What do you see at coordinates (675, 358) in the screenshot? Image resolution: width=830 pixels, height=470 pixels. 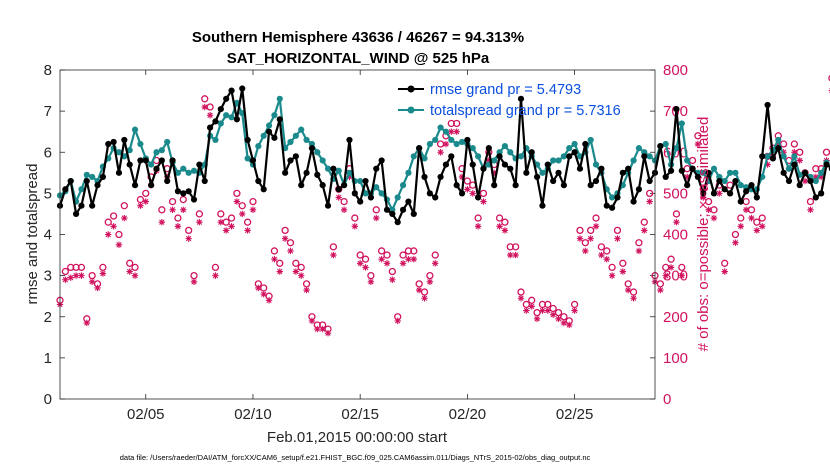 I see `y-tick-label-right: 100` at bounding box center [675, 358].